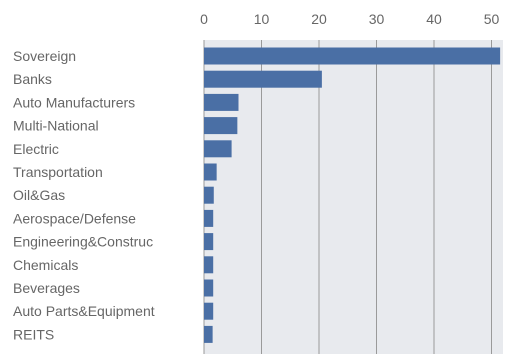 The height and width of the screenshot is (359, 520). What do you see at coordinates (74, 102) in the screenshot?
I see `category-label-auto-manufacturers: Auto Manufacturers` at bounding box center [74, 102].